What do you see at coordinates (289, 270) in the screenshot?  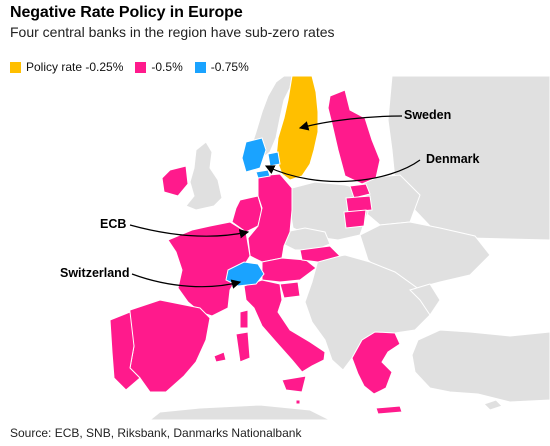 I see `austria-shape` at bounding box center [289, 270].